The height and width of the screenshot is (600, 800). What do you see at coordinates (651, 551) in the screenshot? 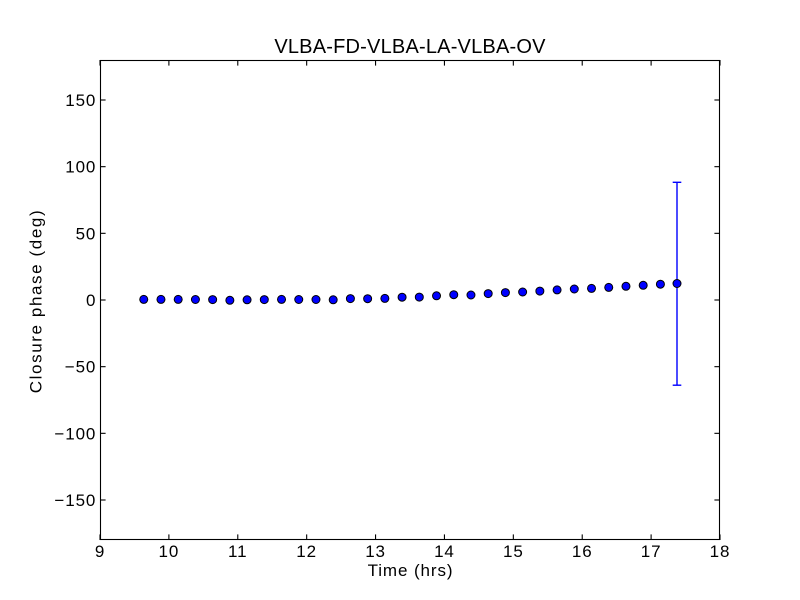
I see `svg-text: 17` at bounding box center [651, 551].